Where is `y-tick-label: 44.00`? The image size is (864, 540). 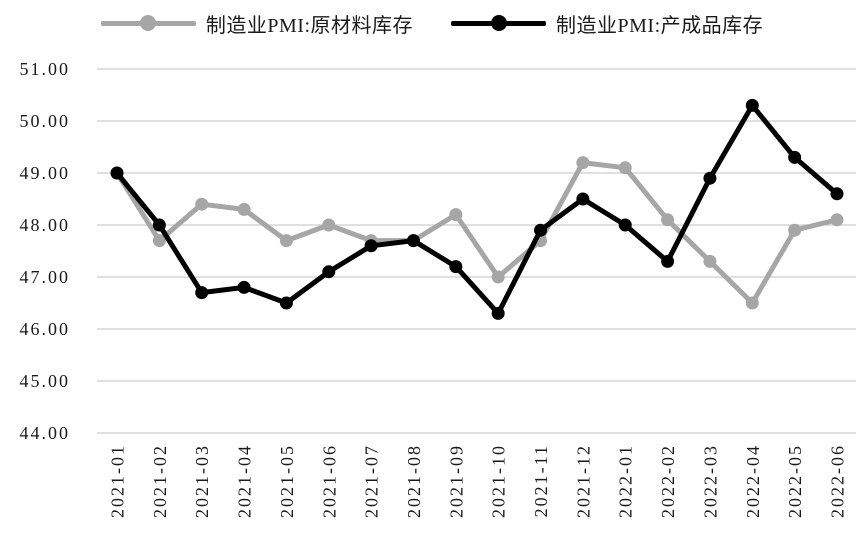 y-tick-label: 44.00 is located at coordinates (45, 433).